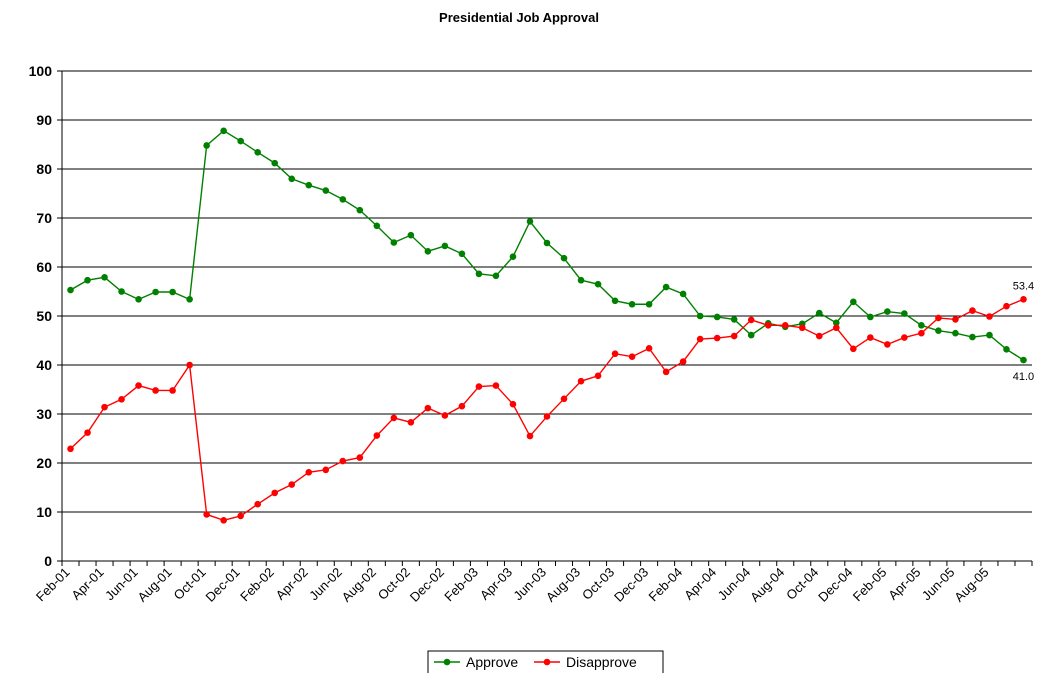 This screenshot has width=1039, height=673. What do you see at coordinates (496, 584) in the screenshot?
I see `x-tick-label-13: Apr-03` at bounding box center [496, 584].